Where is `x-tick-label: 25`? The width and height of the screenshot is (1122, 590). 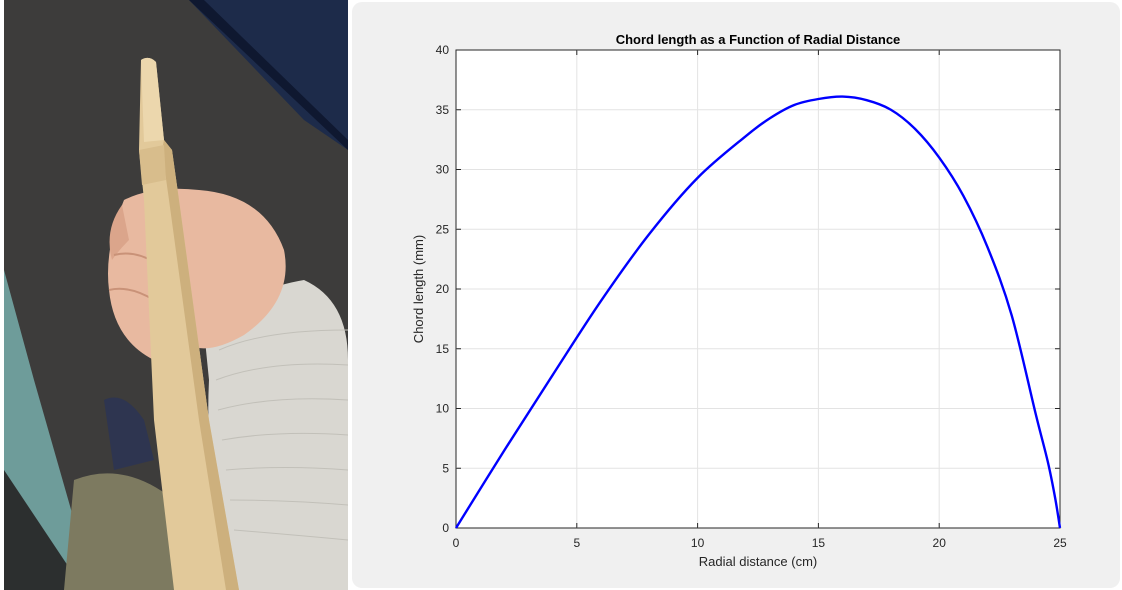 x-tick-label: 25 is located at coordinates (1060, 543).